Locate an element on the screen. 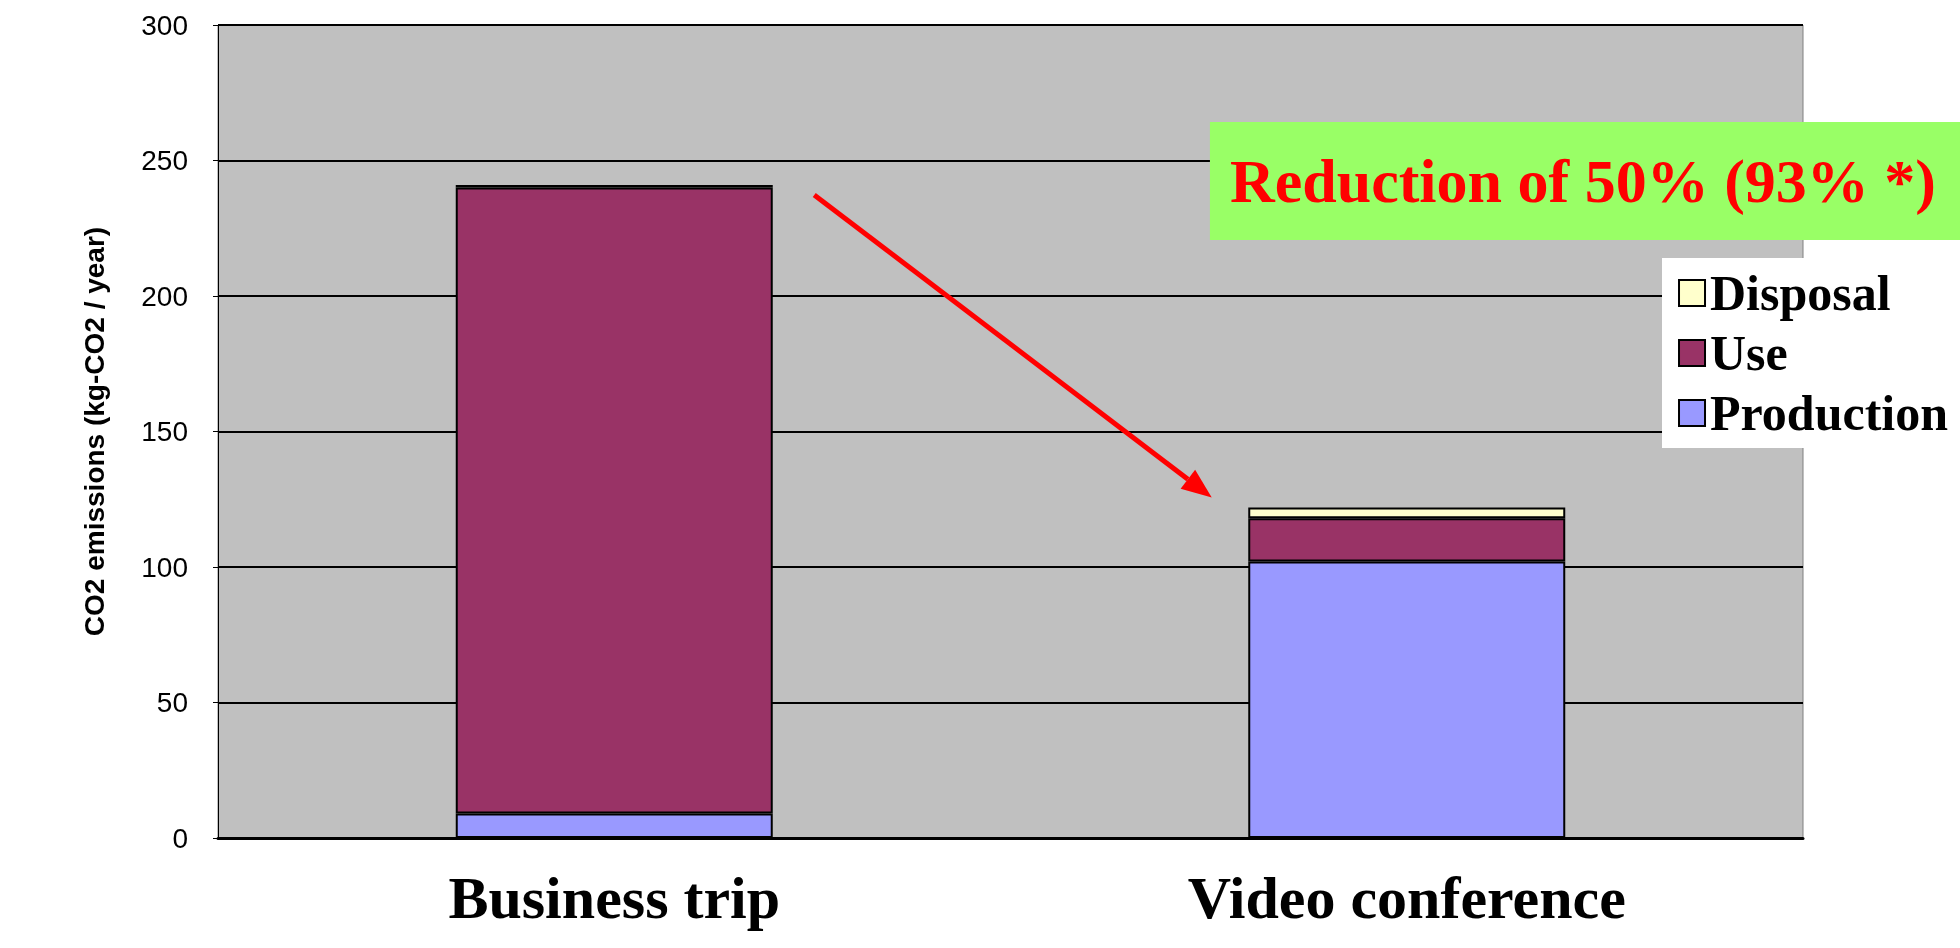 The image size is (1960, 948). y-tick-label: 50 is located at coordinates (172, 702).